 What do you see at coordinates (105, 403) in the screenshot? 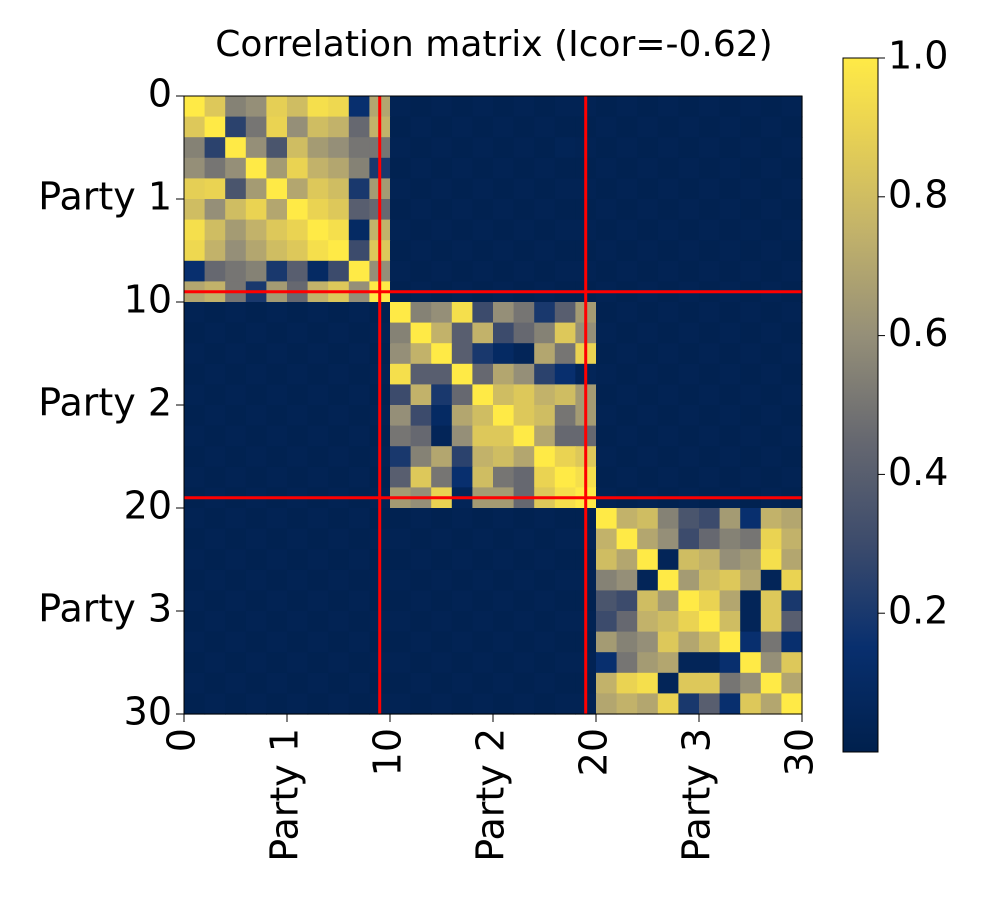
I see `y-tick-label: Party 2` at bounding box center [105, 403].